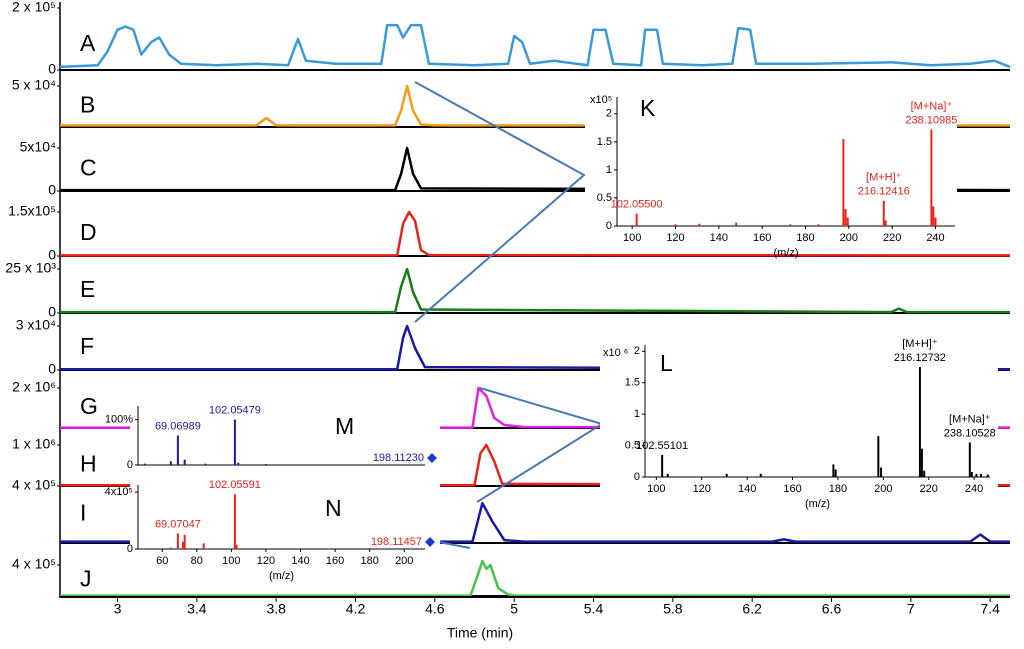 This screenshot has height=649, width=1024. Describe the element at coordinates (197, 609) in the screenshot. I see `x-tick-label: 3.4` at that location.